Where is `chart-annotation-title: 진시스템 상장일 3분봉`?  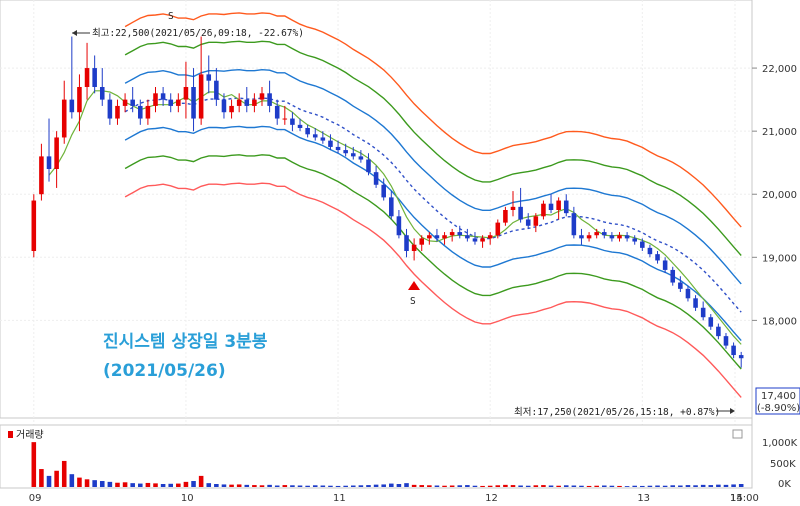 chart-annotation-title: 진시스템 상장일 3분봉 is located at coordinates (185, 342).